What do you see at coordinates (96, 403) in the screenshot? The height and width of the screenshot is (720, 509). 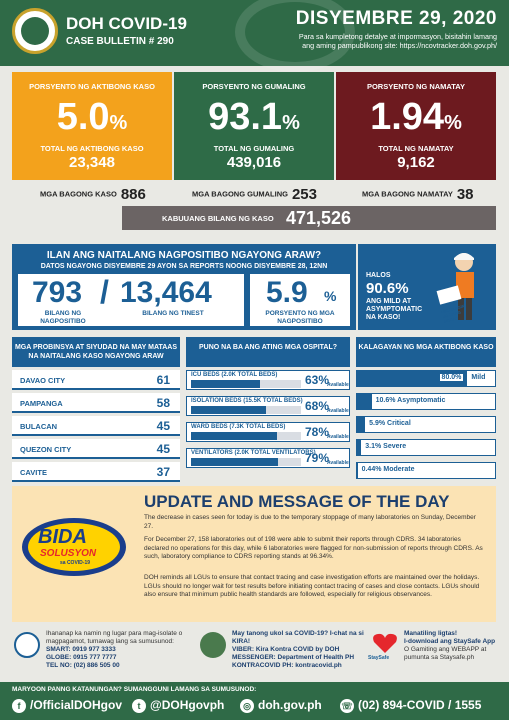 I see `province-row: PAMPANGA 58` at bounding box center [96, 403].